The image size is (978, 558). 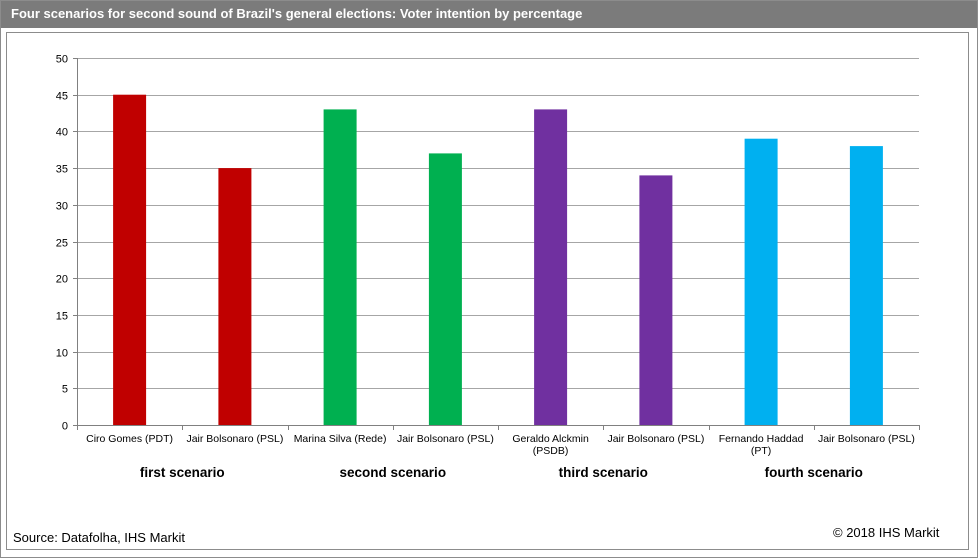 I want to click on scenario-group-label: first scenario, so click(x=182, y=472).